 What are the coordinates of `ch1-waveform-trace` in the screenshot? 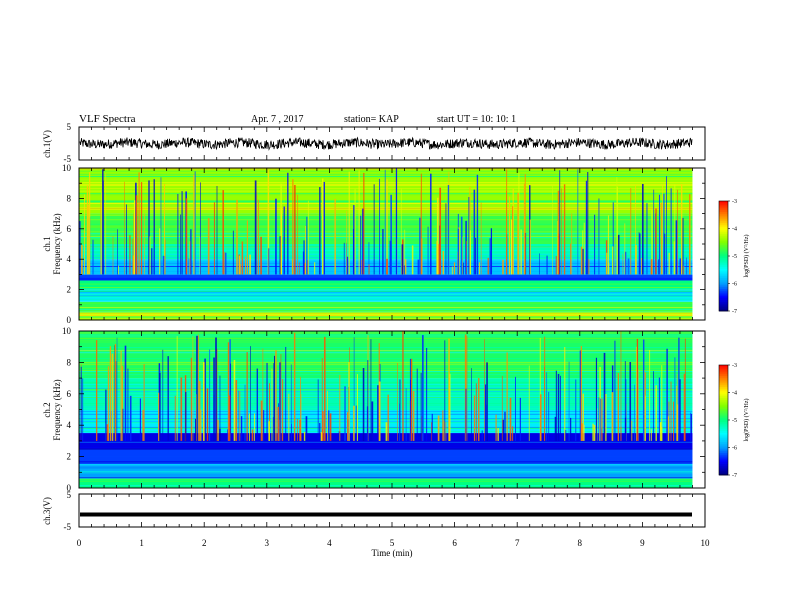 It's located at (386, 143).